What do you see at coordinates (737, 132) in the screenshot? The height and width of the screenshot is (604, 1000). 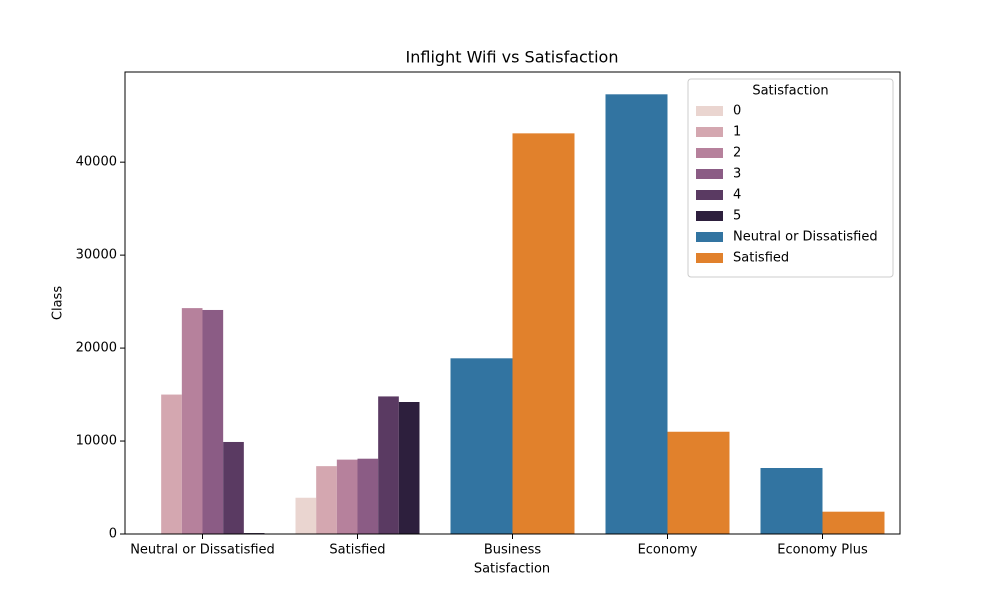 I see `legend-label: 1` at bounding box center [737, 132].